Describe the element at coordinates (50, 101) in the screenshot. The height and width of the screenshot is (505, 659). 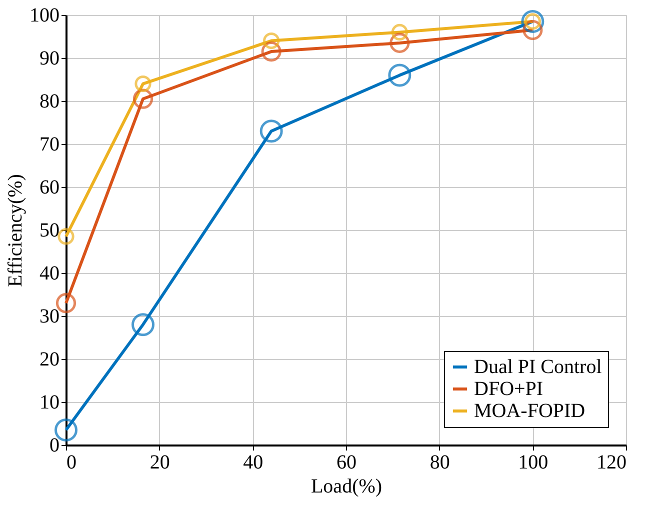
I see `y-tick-label: 80` at that location.